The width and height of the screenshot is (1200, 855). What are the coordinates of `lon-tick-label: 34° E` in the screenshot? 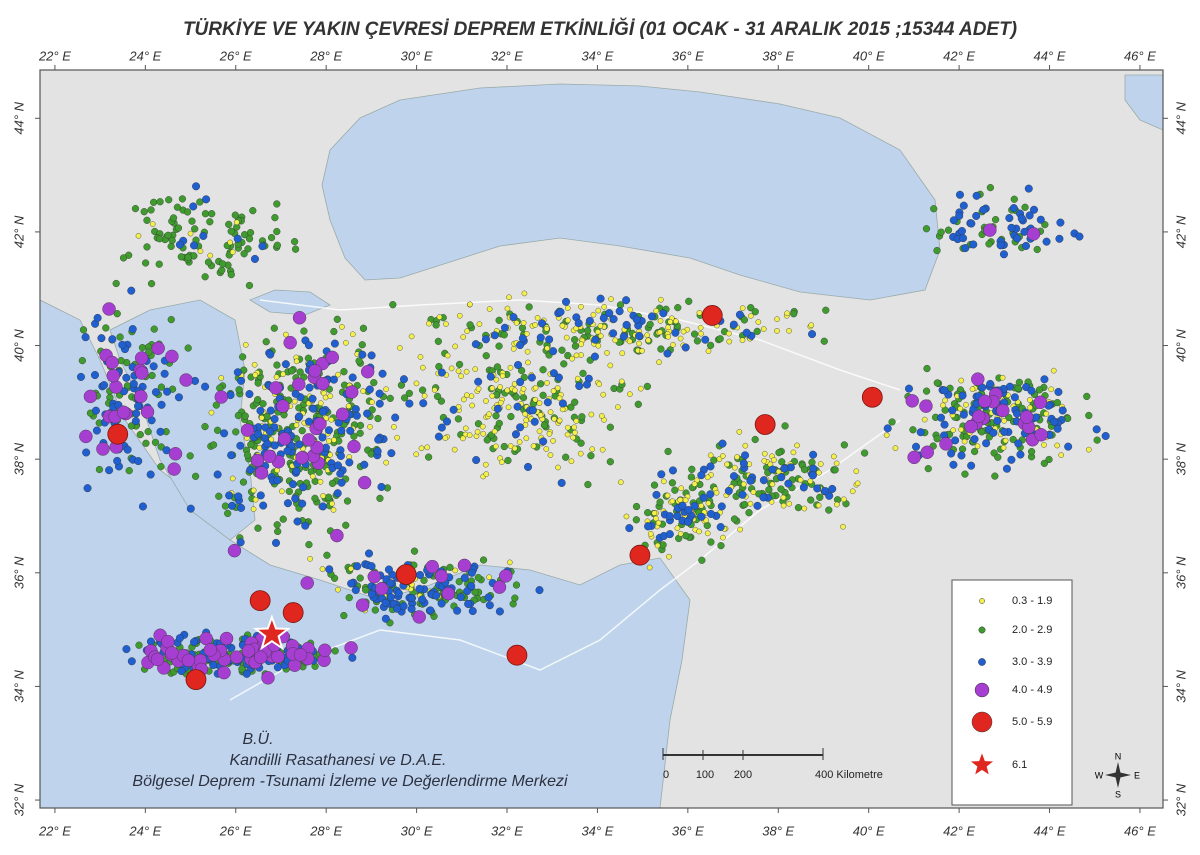 It's located at (597, 55).